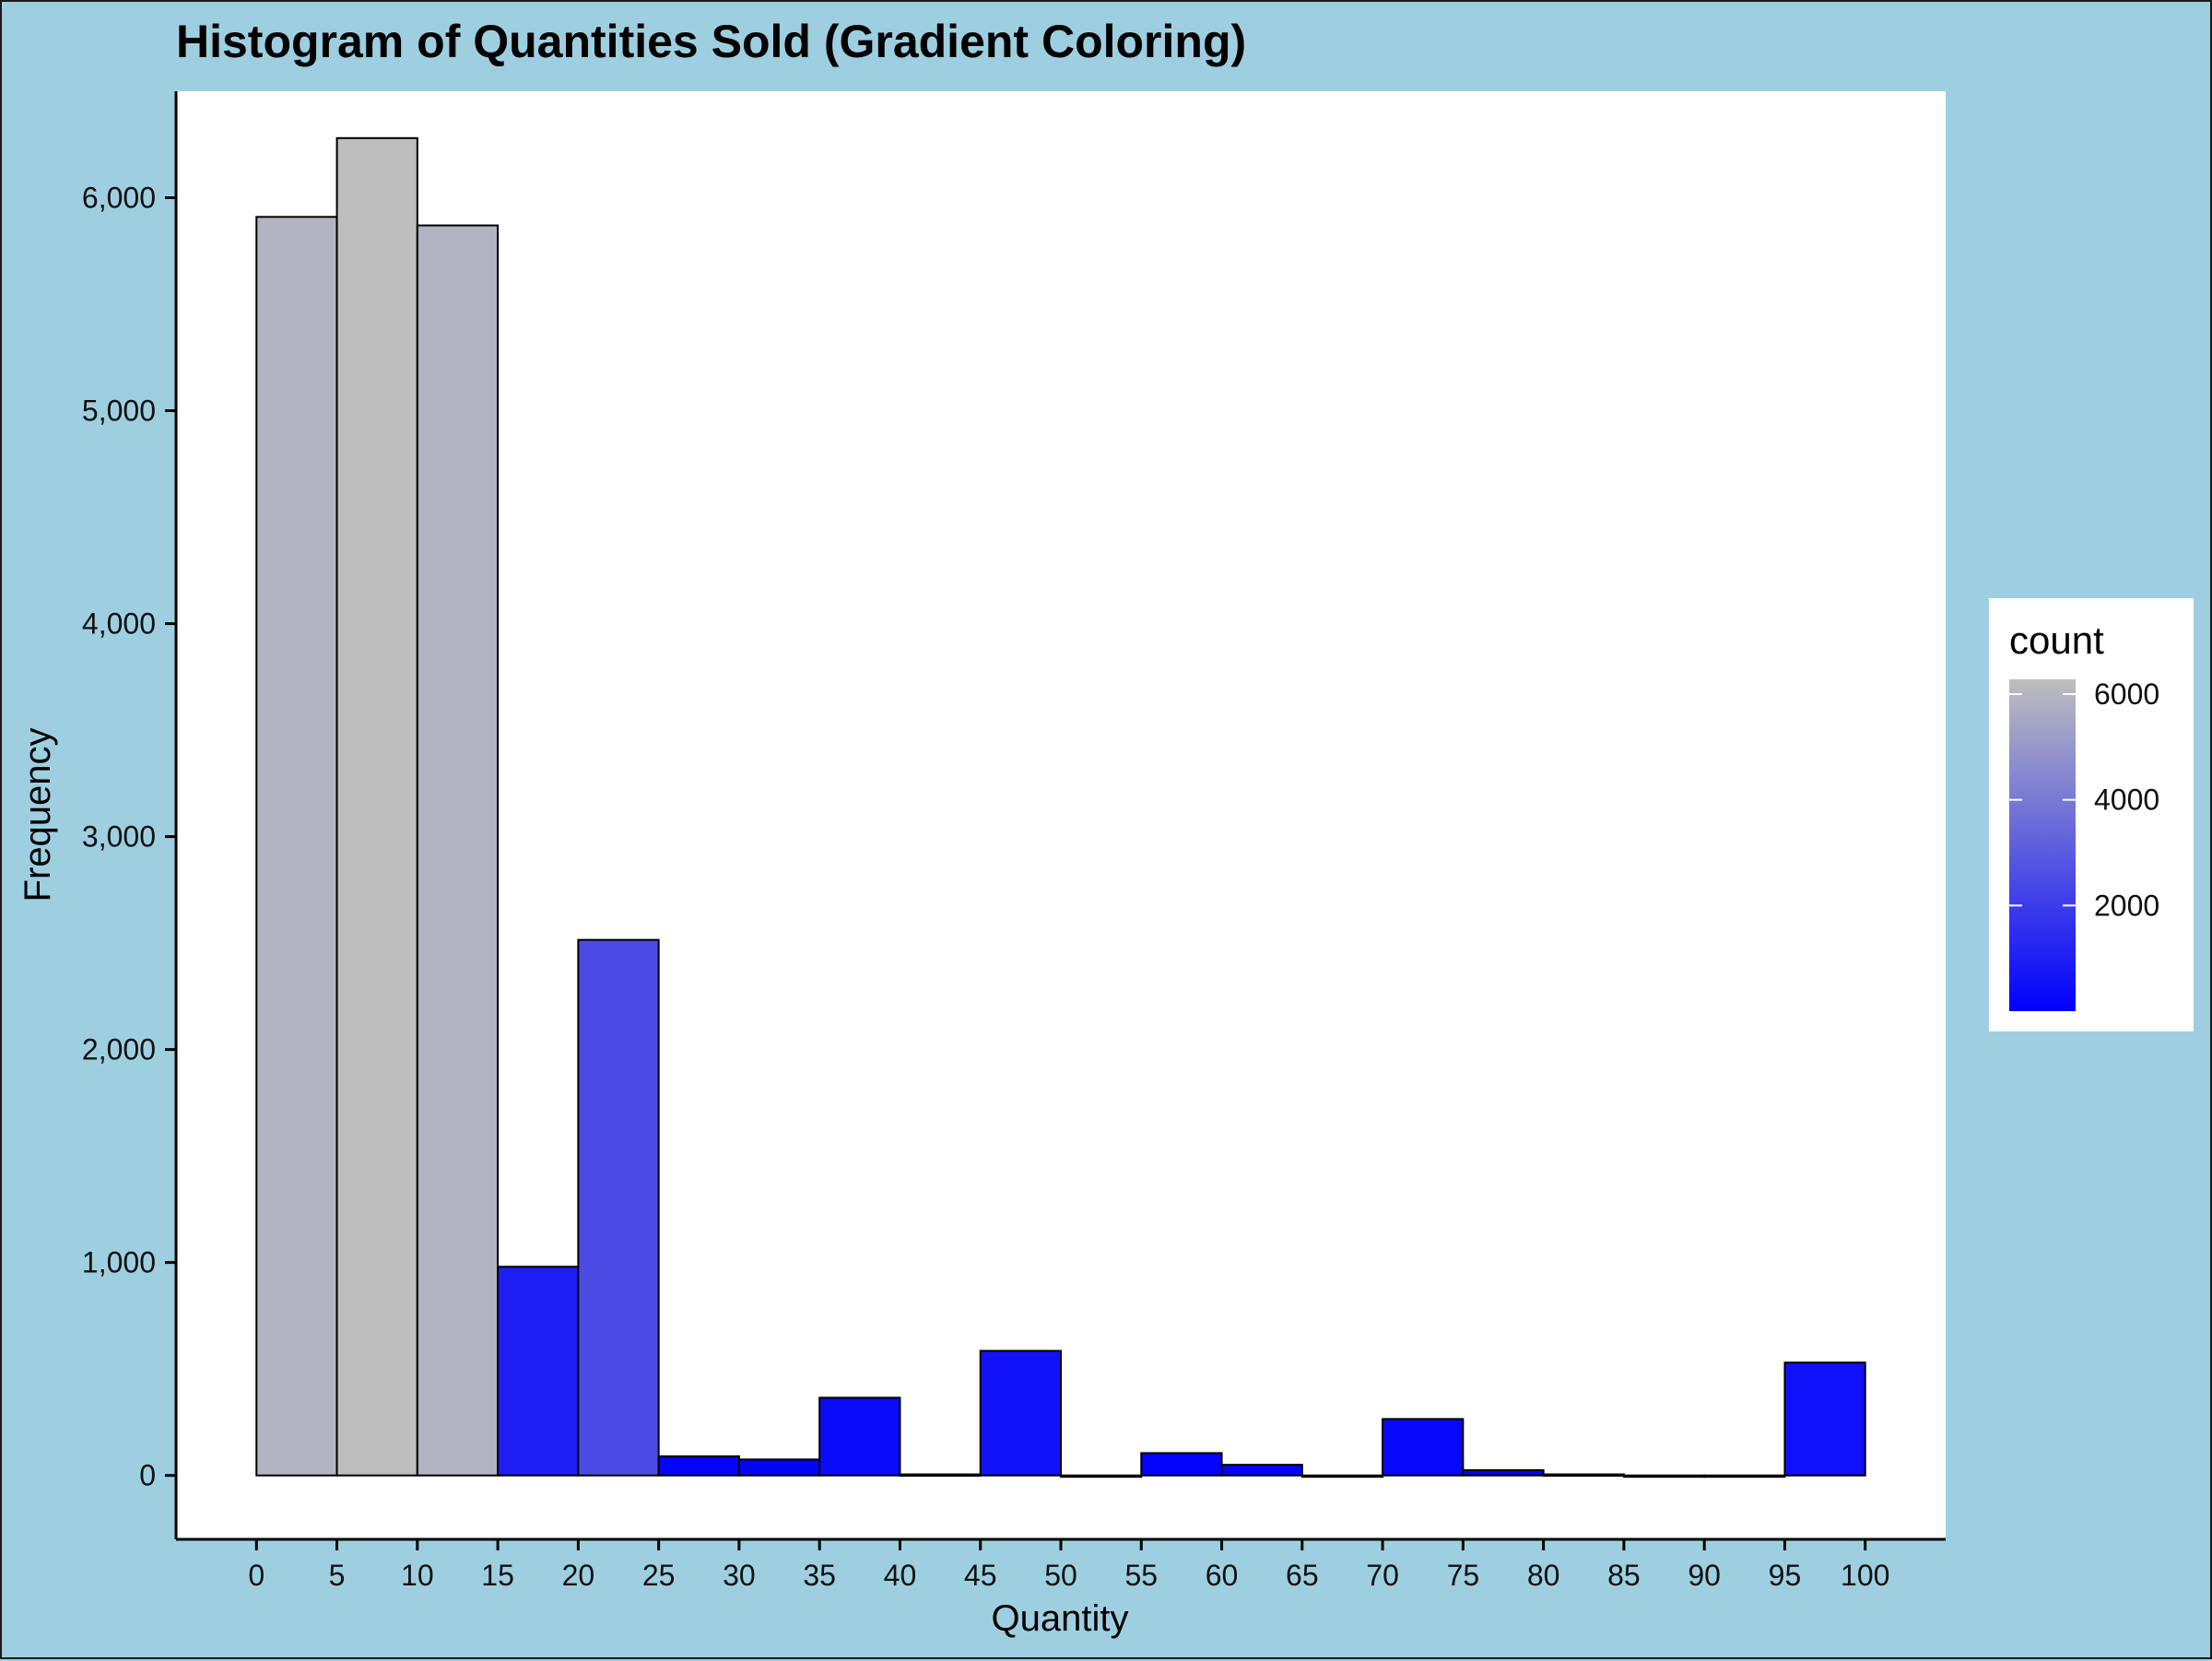  Describe the element at coordinates (739, 1576) in the screenshot. I see `x-tick-label: 30` at that location.